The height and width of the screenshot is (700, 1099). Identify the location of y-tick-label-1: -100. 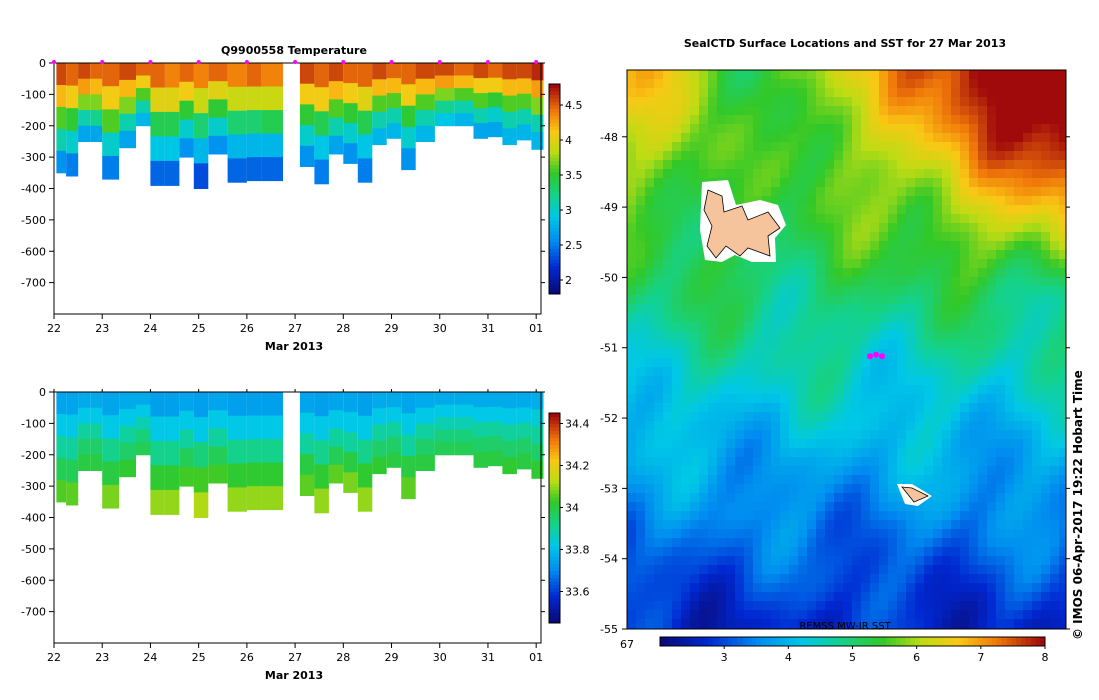
(33, 94).